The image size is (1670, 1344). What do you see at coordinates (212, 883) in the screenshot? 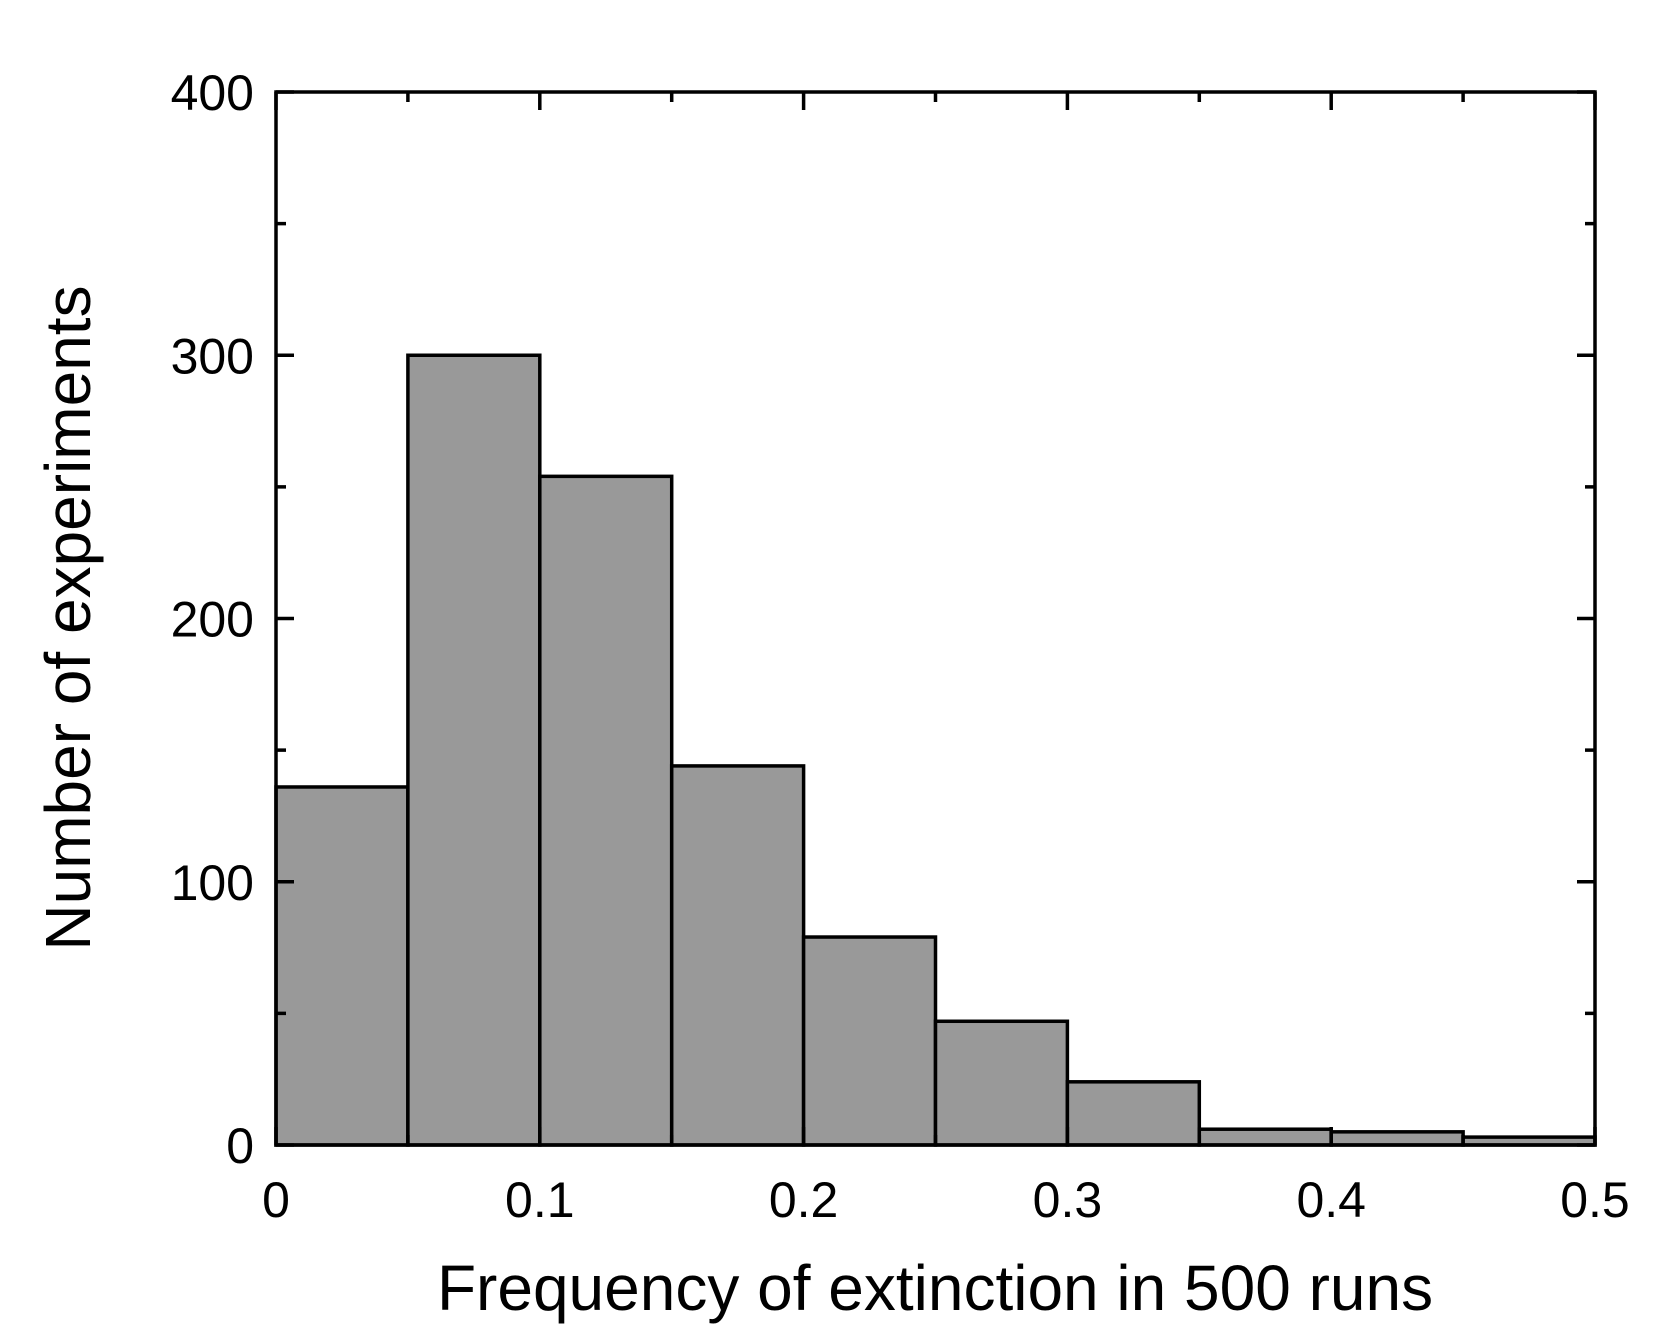
I see `y-tick-label: 100` at bounding box center [212, 883].